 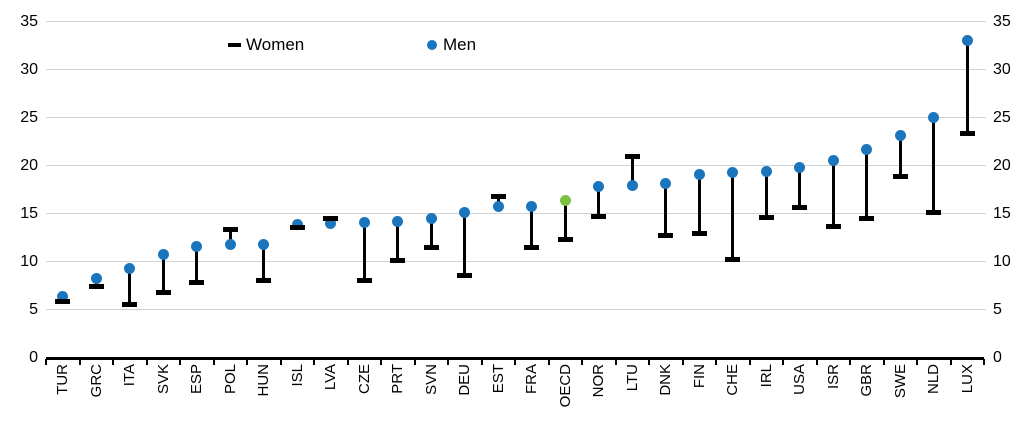 I want to click on women-dash-svk, so click(x=163, y=292).